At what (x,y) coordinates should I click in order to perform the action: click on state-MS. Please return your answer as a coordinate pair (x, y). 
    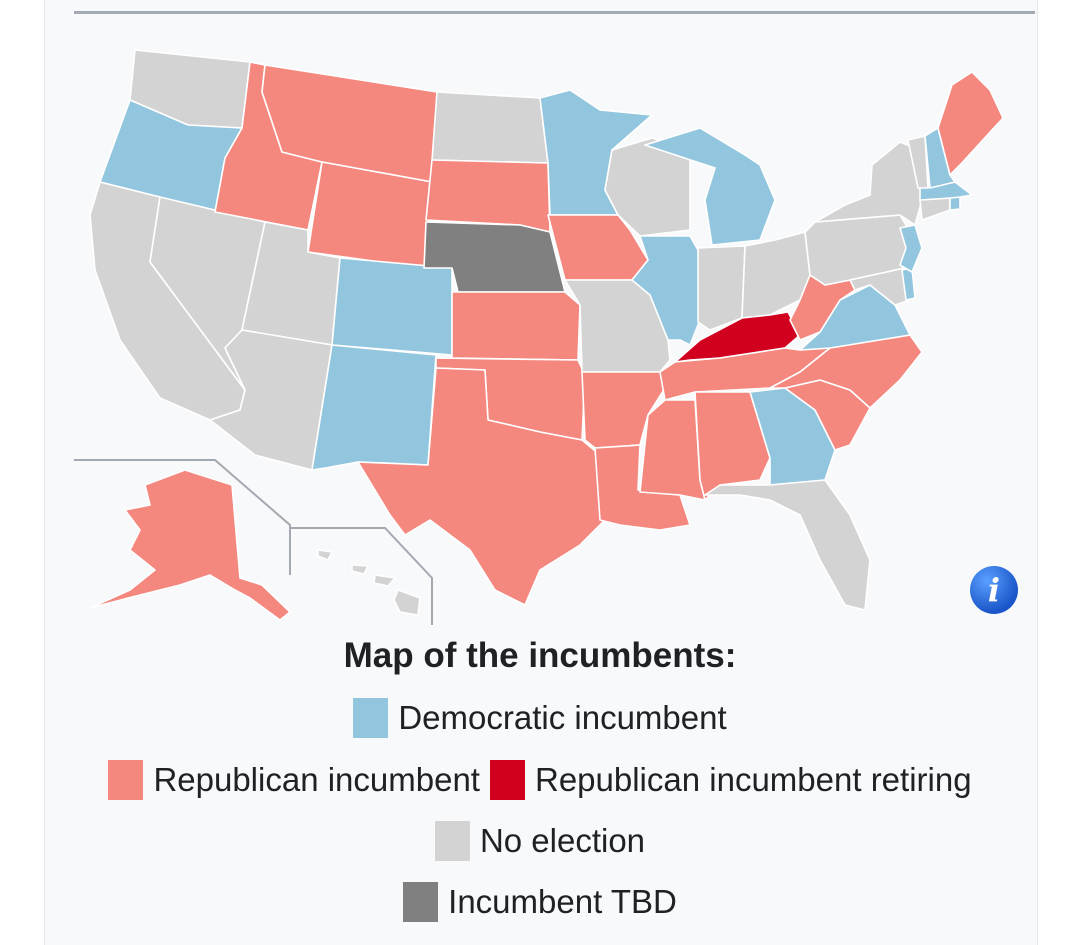
    Looking at the image, I should click on (672, 450).